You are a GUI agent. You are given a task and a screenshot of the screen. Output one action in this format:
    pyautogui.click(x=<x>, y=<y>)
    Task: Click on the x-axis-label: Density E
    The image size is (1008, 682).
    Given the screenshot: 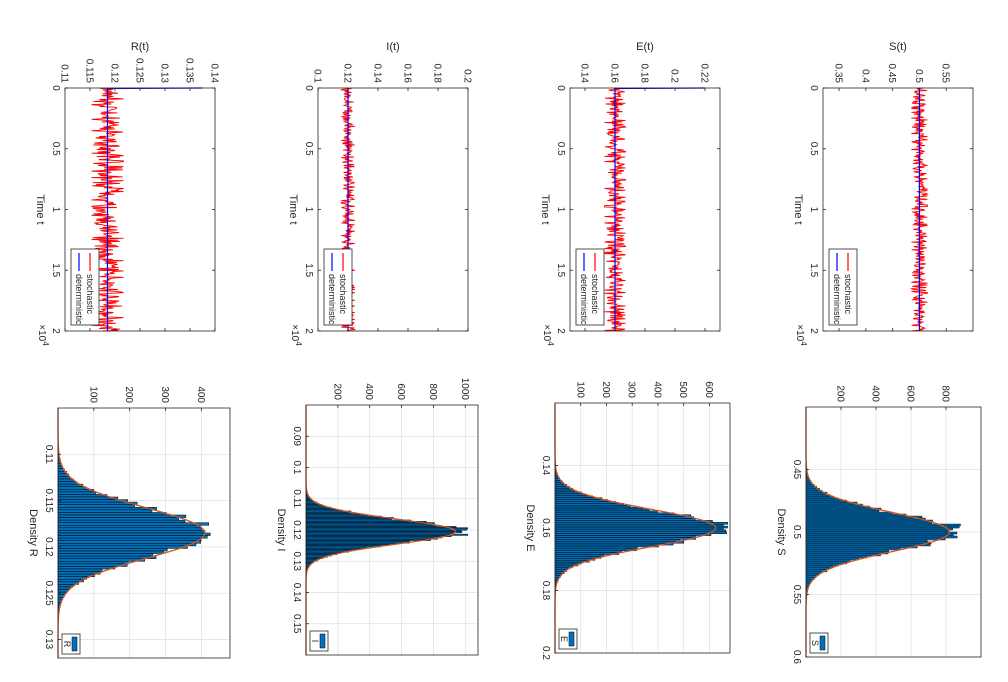 What is the action you would take?
    pyautogui.click(x=530, y=527)
    